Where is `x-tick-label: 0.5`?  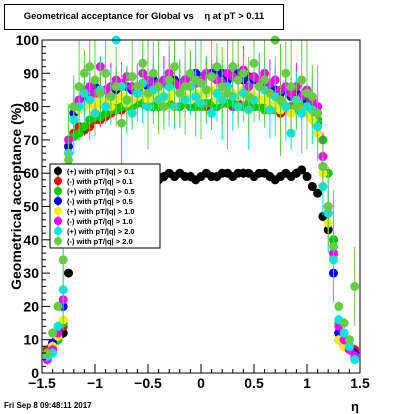
x-tick-label: 0.5 is located at coordinates (254, 383).